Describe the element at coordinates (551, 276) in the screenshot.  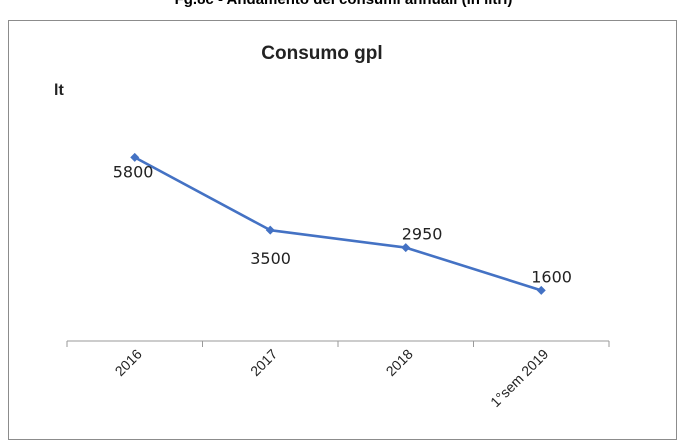
I see `data-label: 1600` at that location.